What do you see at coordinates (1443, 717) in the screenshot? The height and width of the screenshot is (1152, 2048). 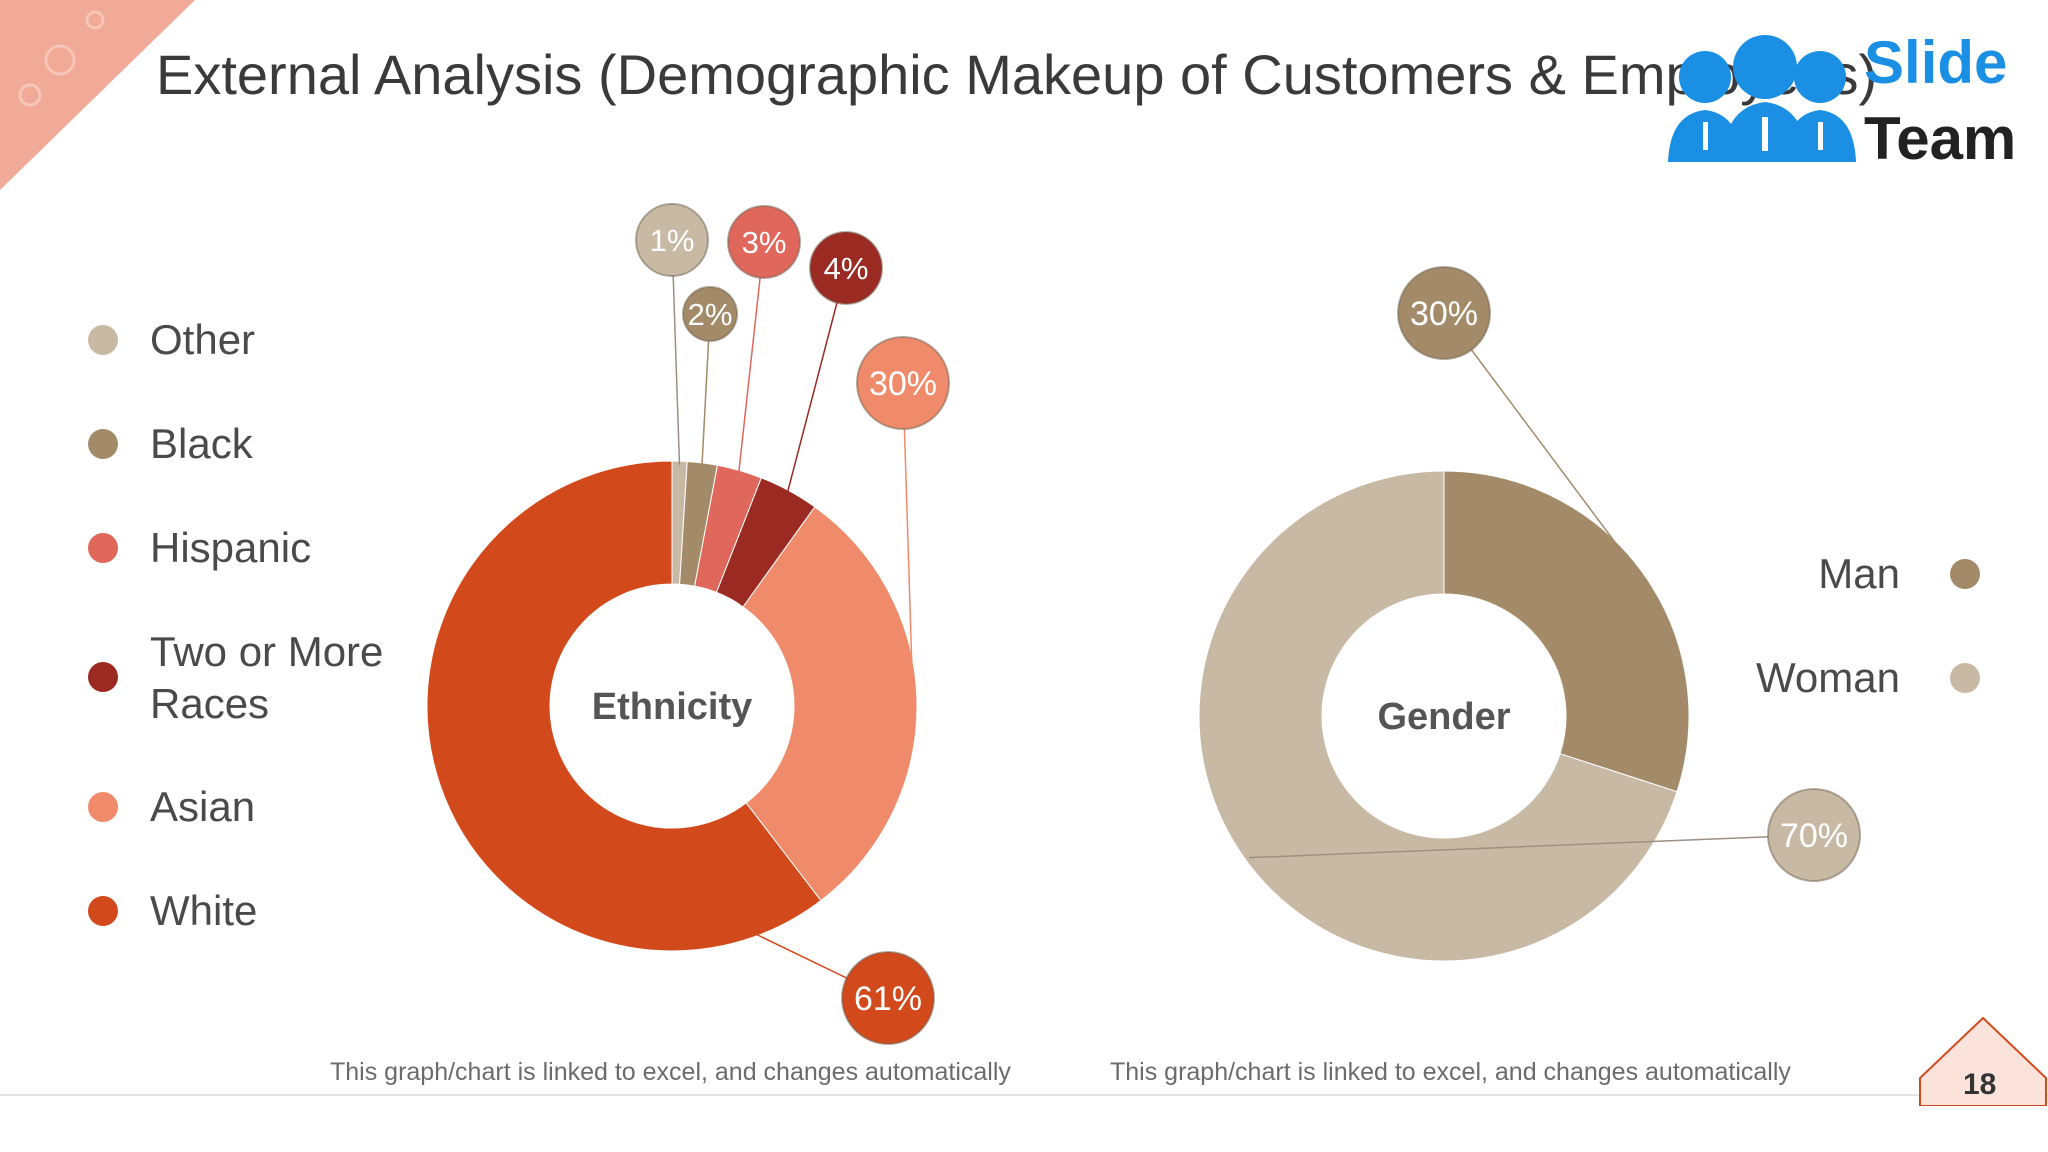 I see `donut-center-label-gender: Gender` at bounding box center [1443, 717].